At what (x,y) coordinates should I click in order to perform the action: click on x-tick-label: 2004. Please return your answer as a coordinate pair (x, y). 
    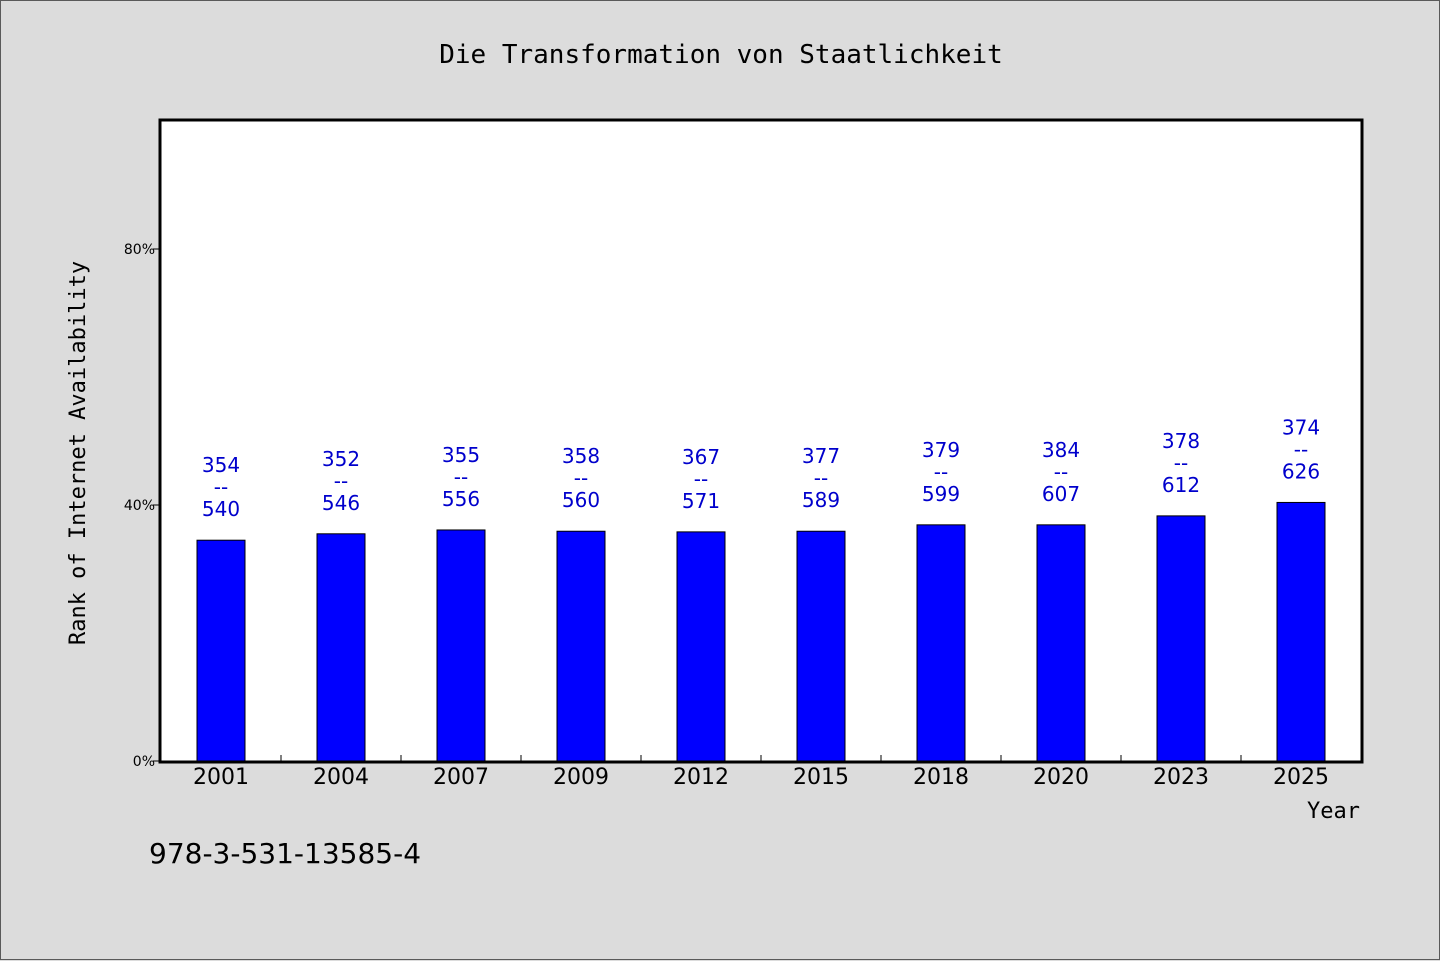
    Looking at the image, I should click on (341, 777).